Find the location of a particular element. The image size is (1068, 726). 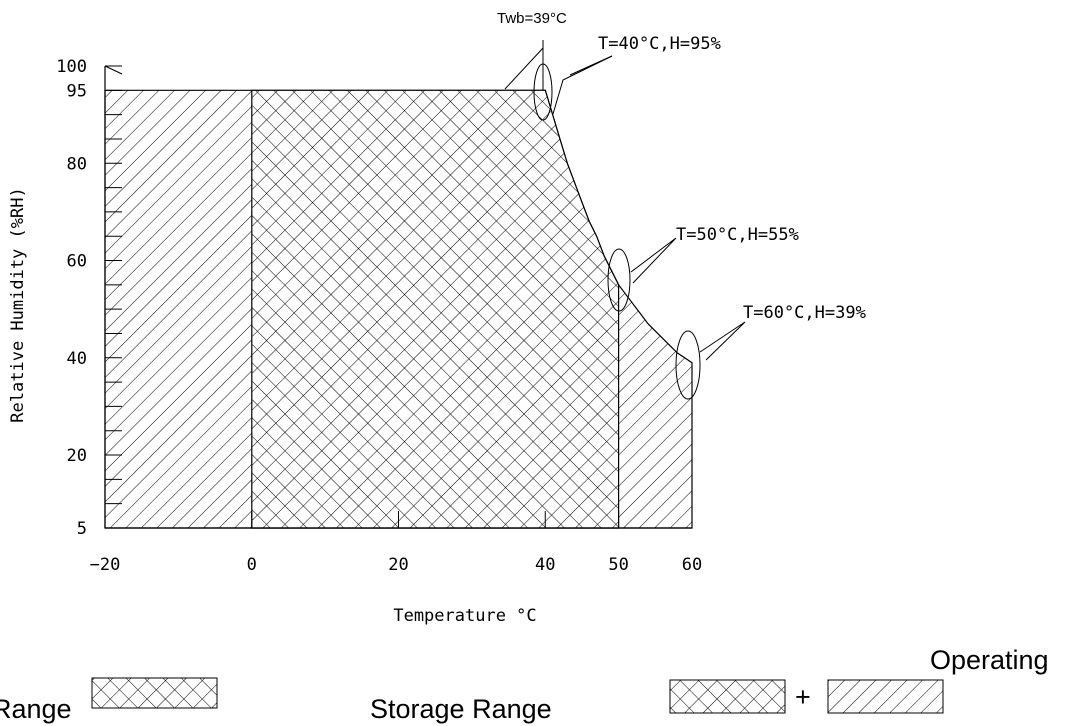

x-tick-label: 40 is located at coordinates (545, 565).